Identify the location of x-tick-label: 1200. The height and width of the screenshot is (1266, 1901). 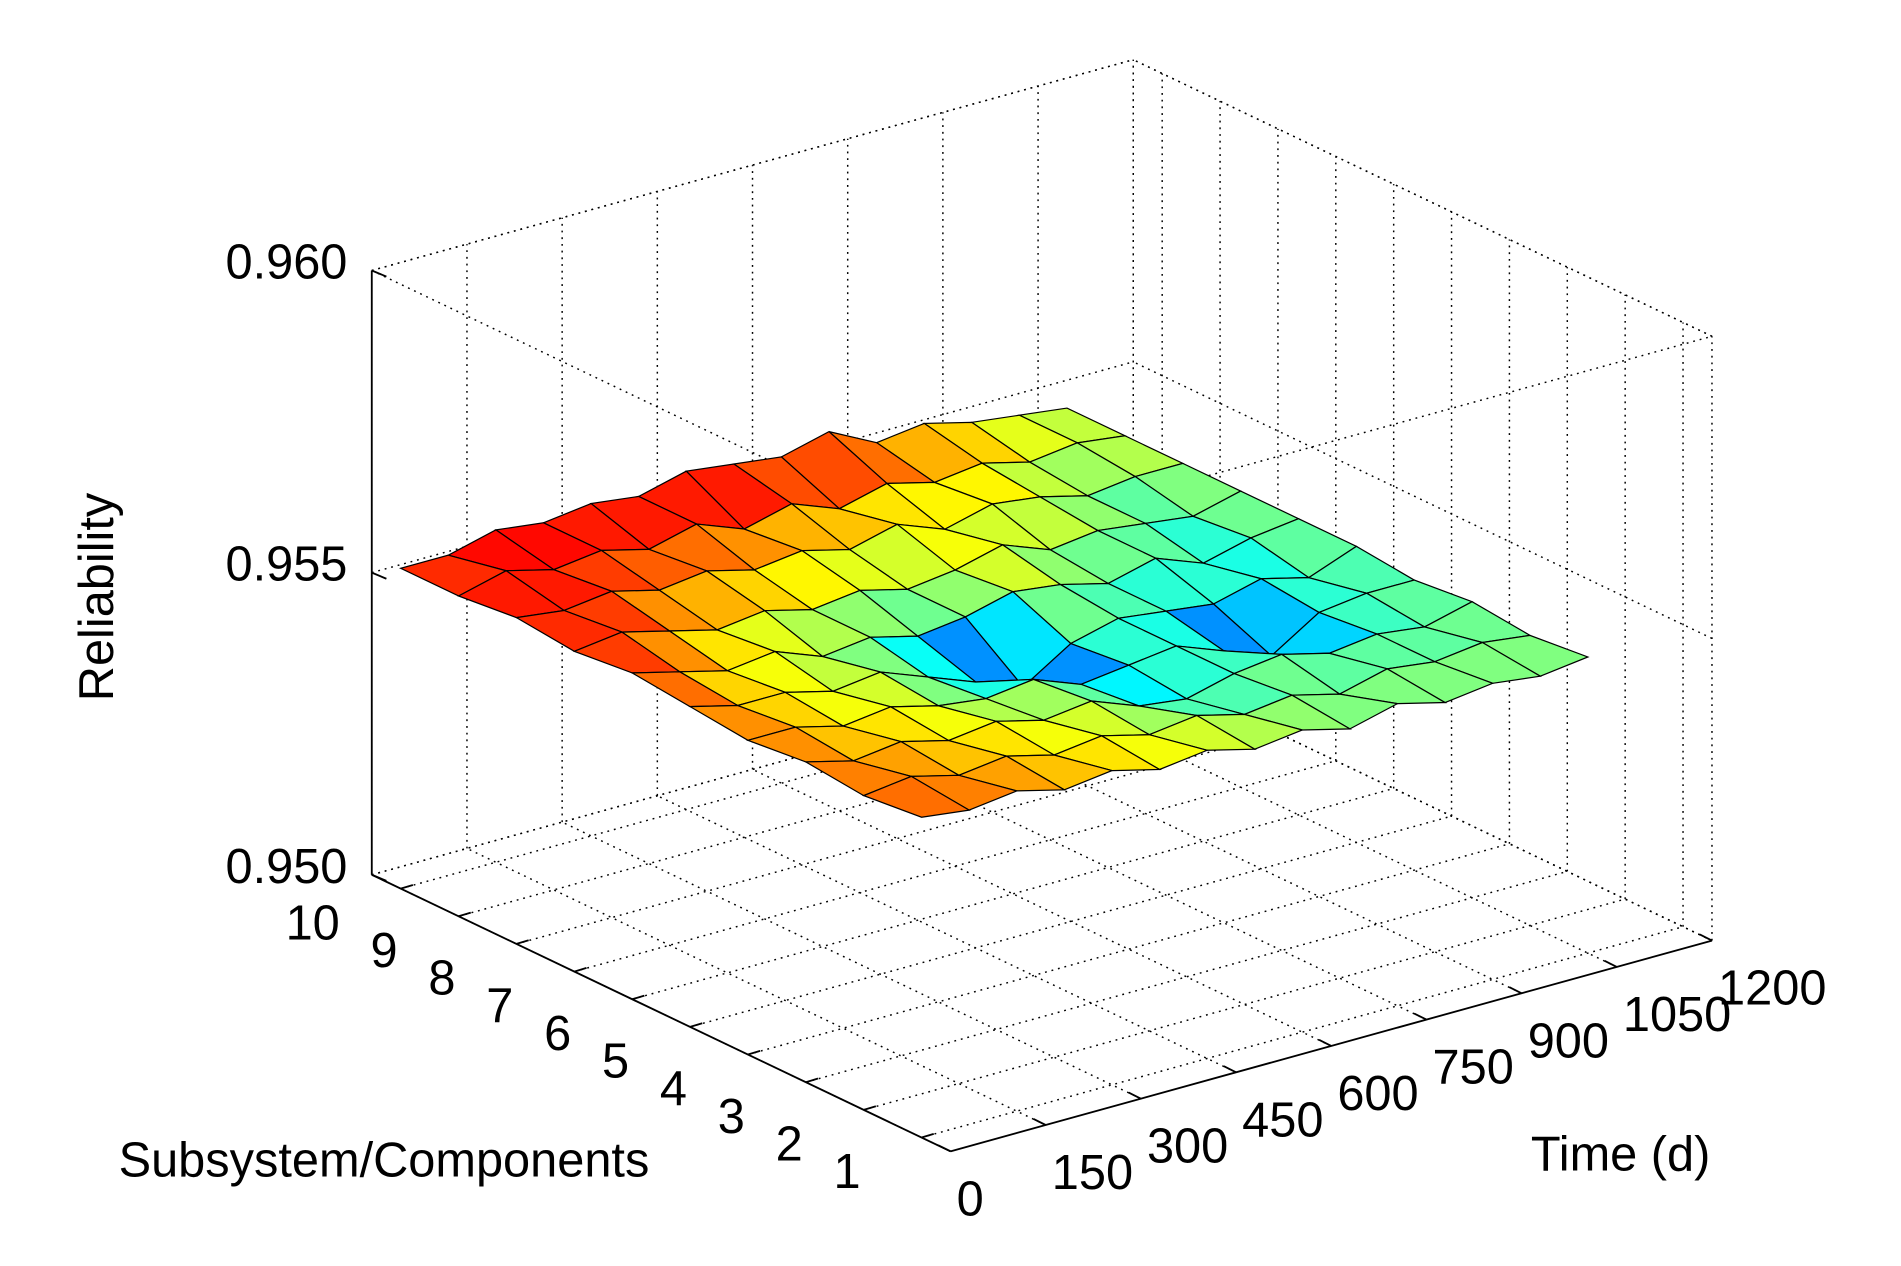
(1772, 989).